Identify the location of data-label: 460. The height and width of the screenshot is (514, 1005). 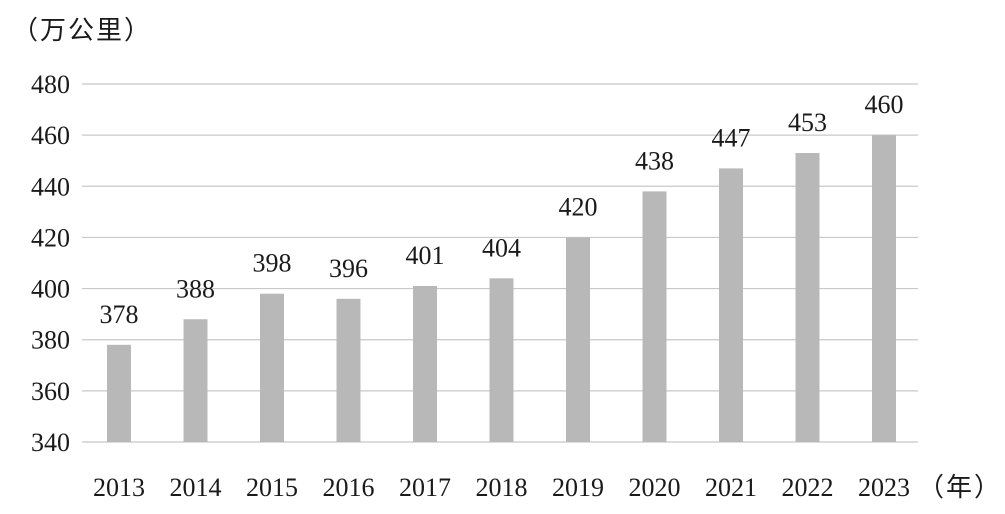
(884, 104).